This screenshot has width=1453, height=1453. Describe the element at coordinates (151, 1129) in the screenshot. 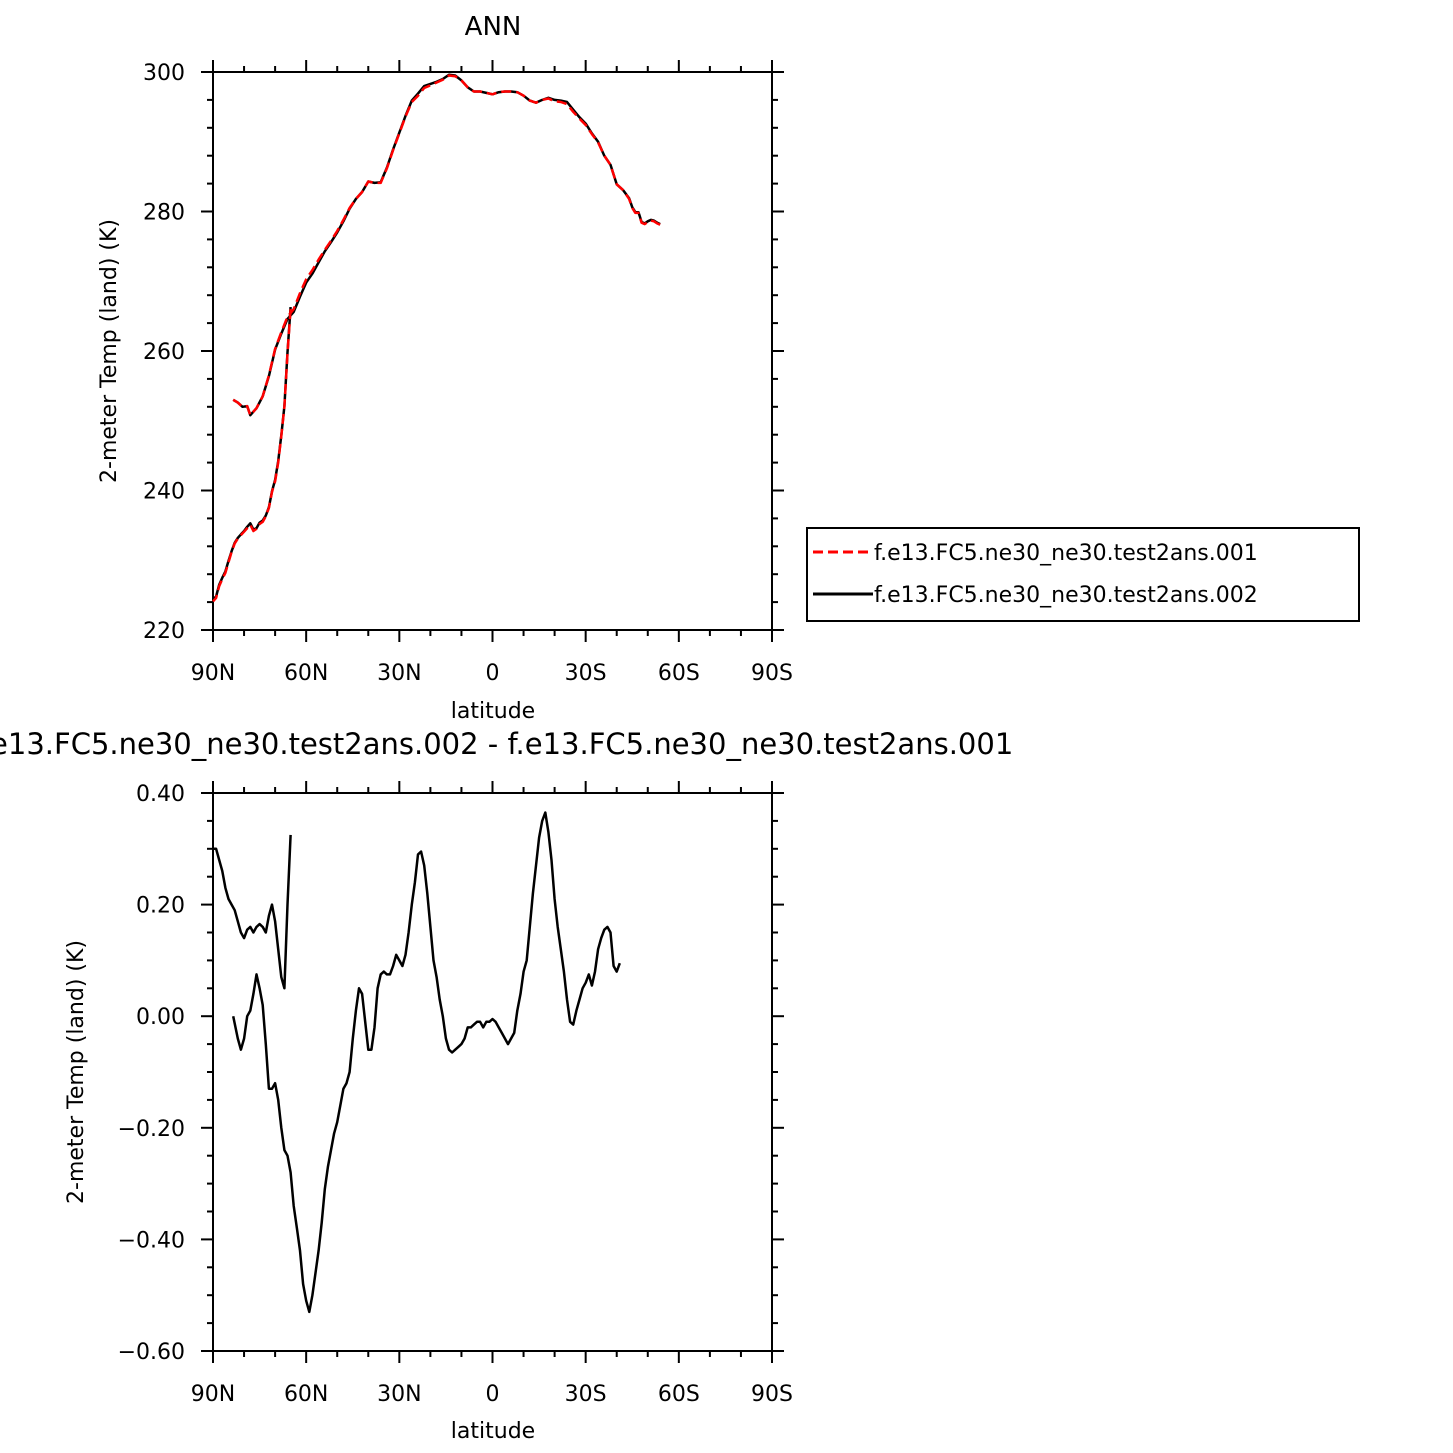

I see `y-tick-label: −0.20` at that location.